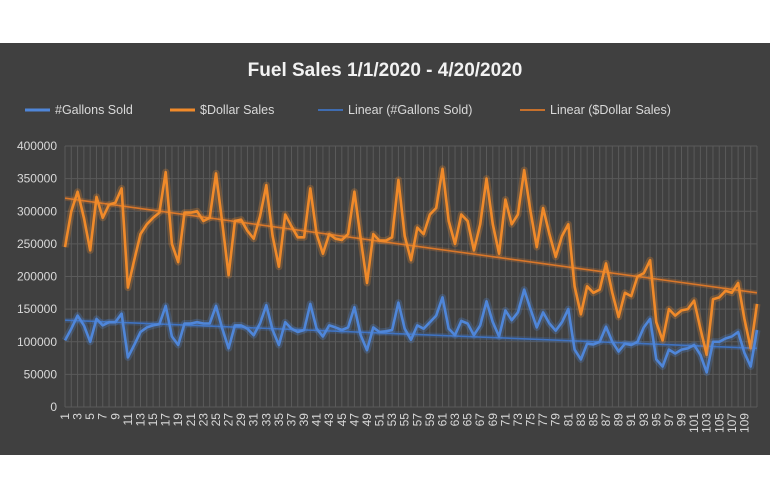  Describe the element at coordinates (304, 420) in the screenshot. I see `x-tick-label: 39` at that location.